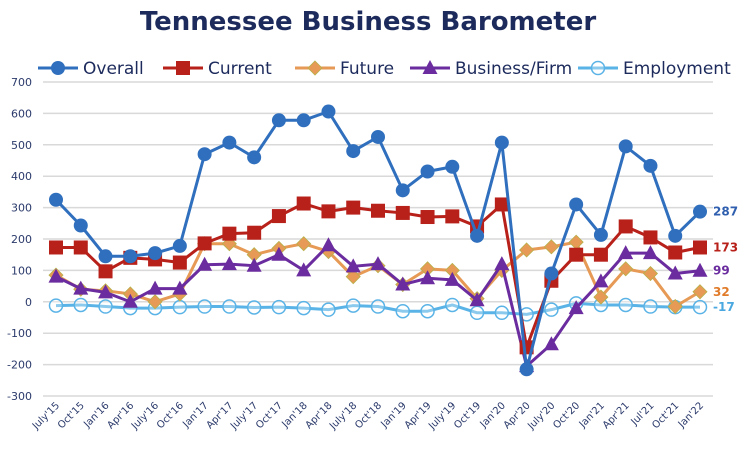 This screenshot has height=451, width=740. Describe the element at coordinates (145, 416) in the screenshot. I see `x-tick-label: July'16` at that location.